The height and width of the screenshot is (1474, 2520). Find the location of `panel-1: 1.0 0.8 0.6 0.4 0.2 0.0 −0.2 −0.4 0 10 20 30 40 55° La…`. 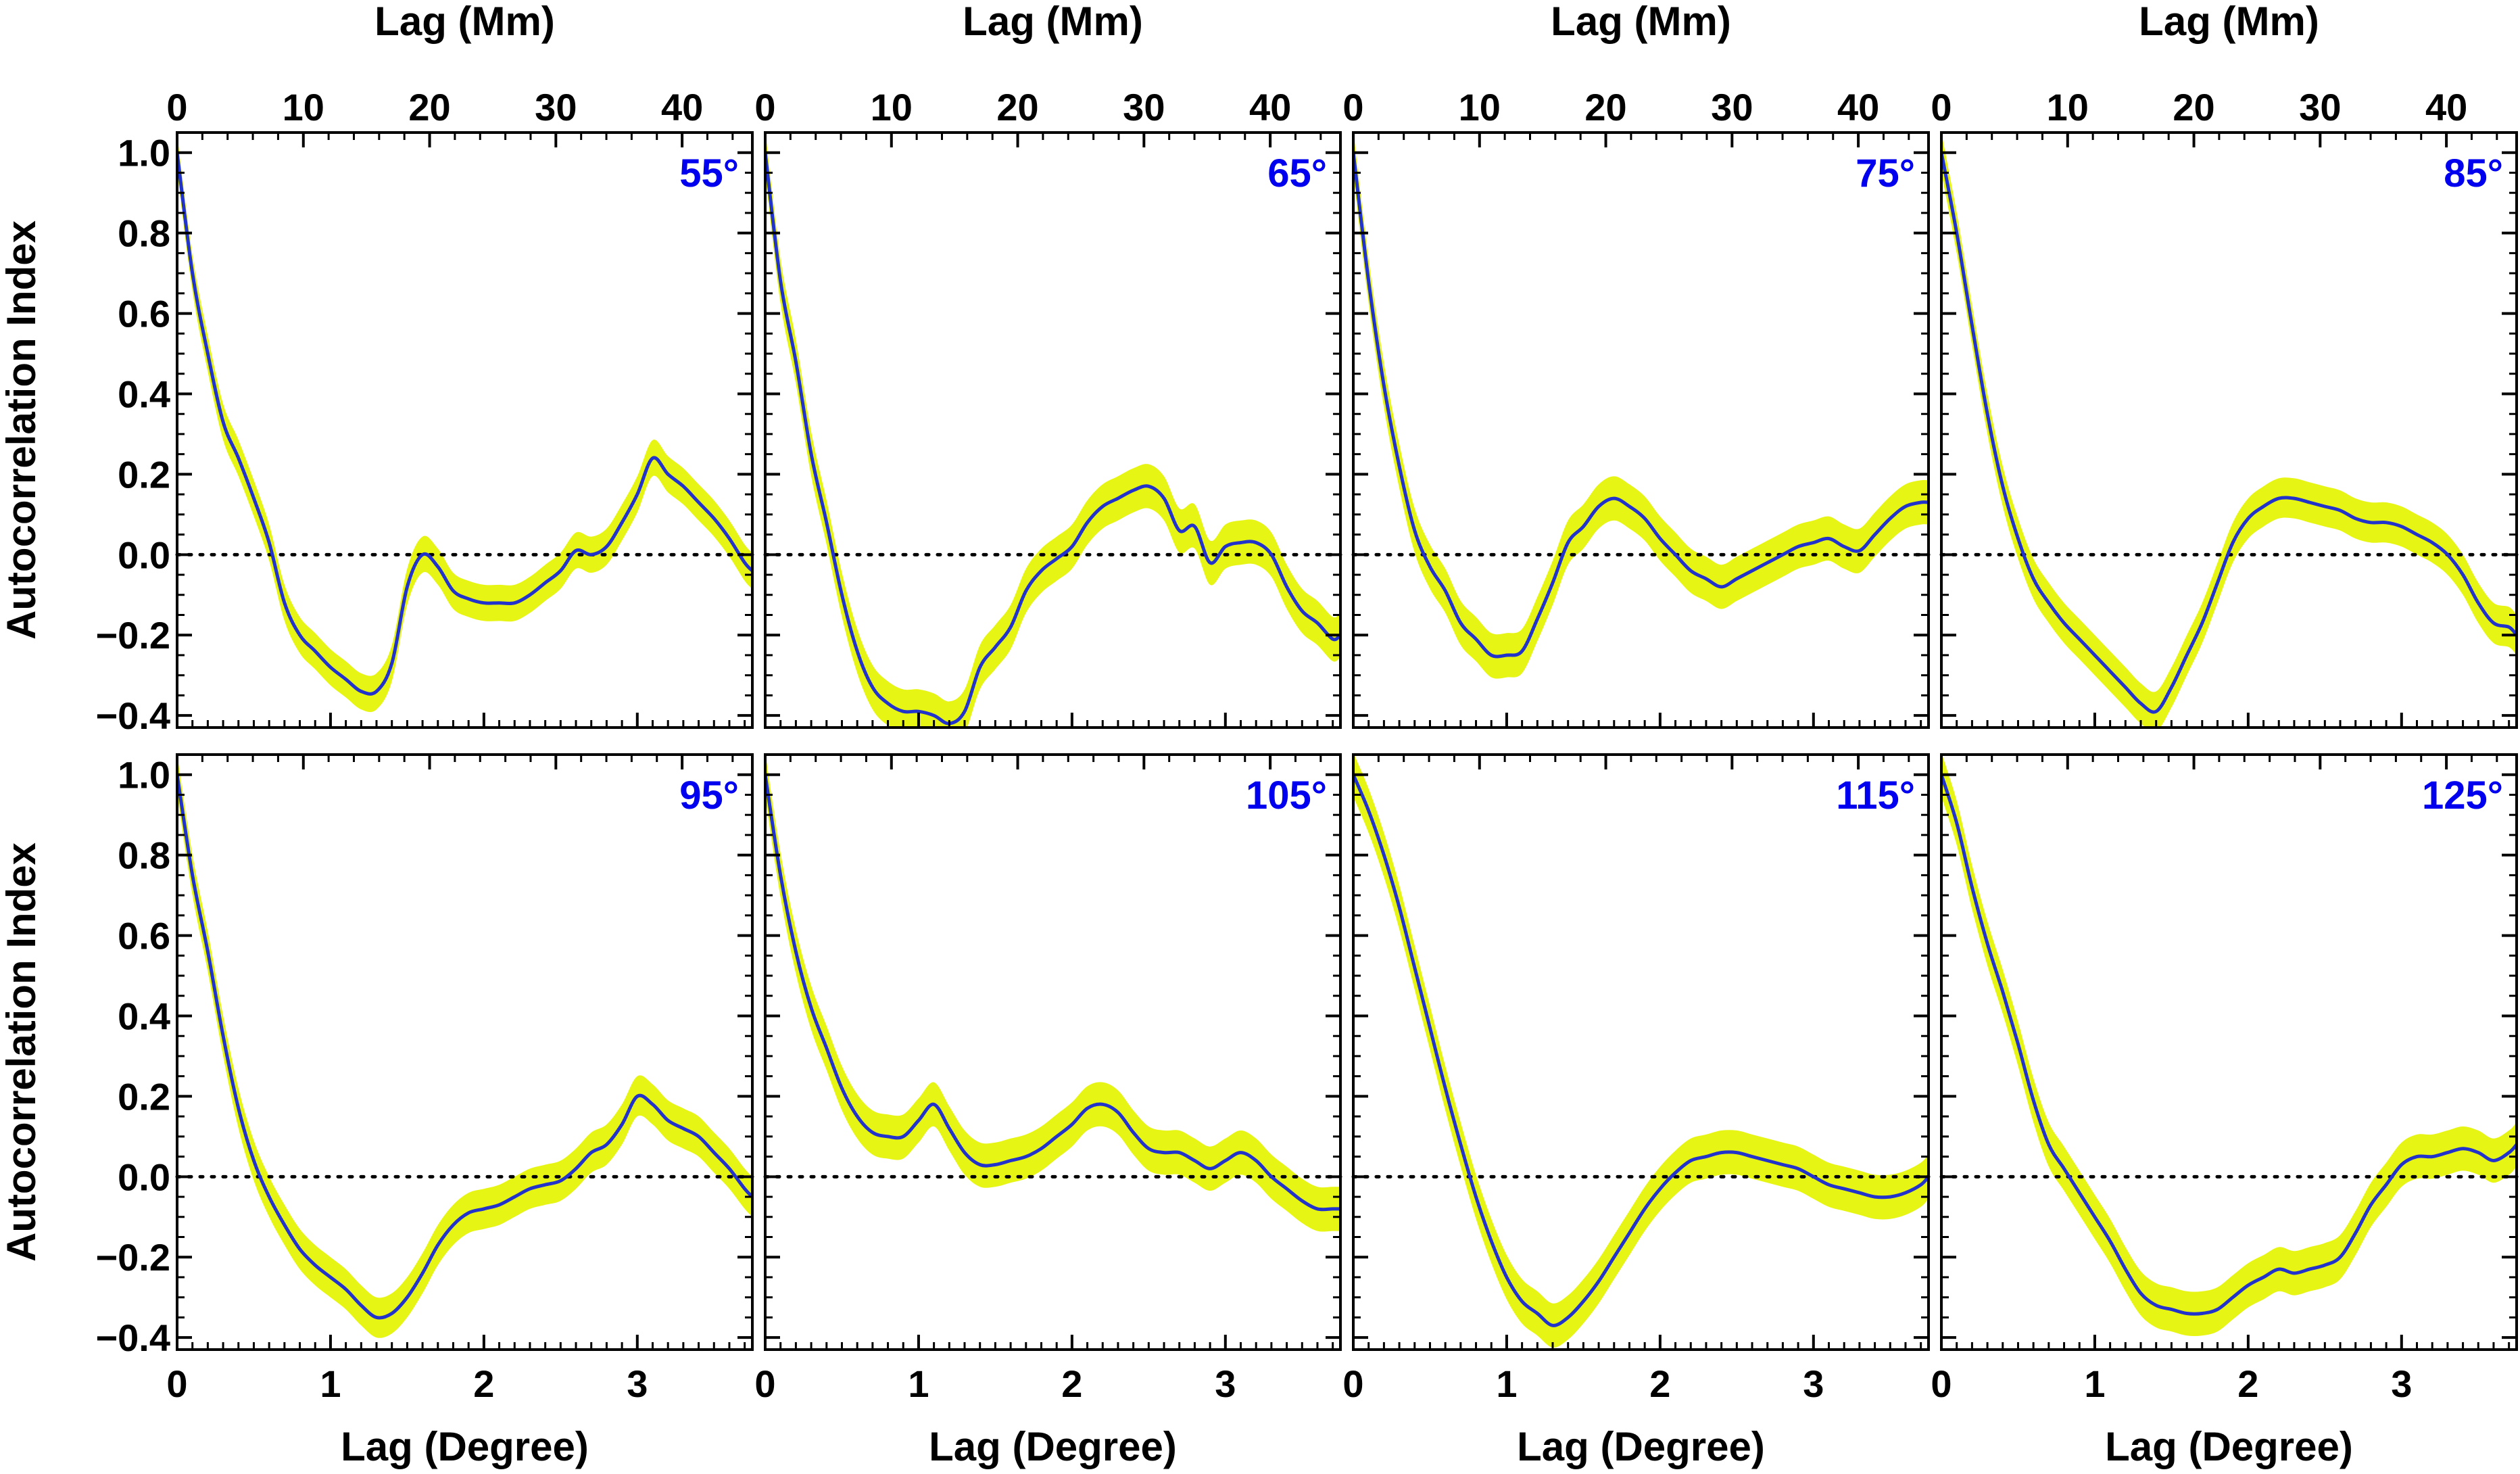

panel-1: 1.0 0.8 0.6 0.4 0.2 0.0 −0.2 −0.4 0 10 20 30 40 55° La… is located at coordinates (377, 368).